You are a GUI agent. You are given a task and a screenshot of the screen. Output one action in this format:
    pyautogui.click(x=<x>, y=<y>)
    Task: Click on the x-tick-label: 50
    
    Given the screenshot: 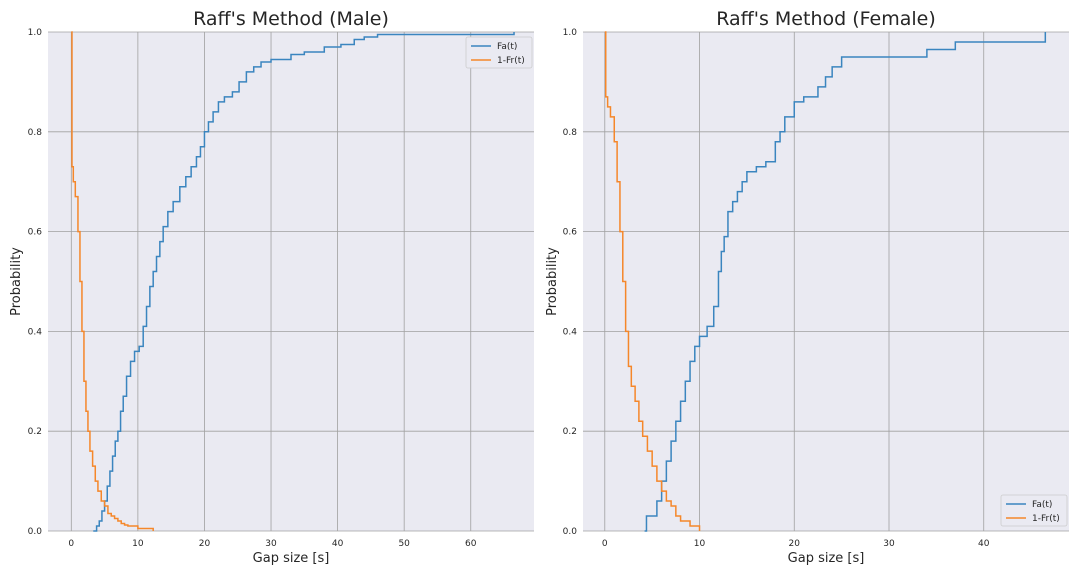 What is the action you would take?
    pyautogui.click(x=404, y=544)
    